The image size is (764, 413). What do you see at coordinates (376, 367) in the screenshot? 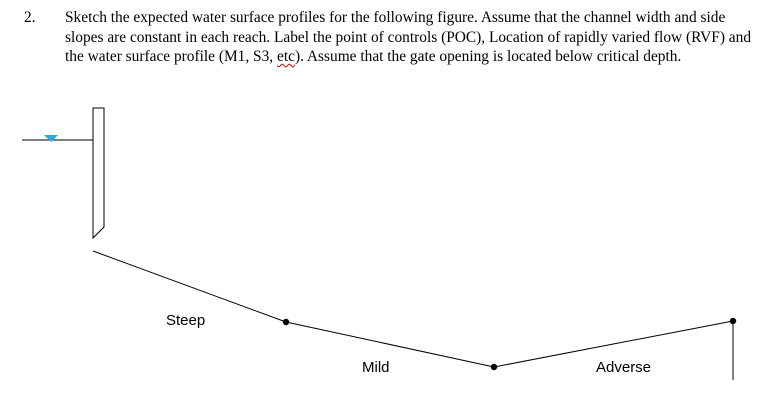
I see `reach-label-mild: Mild` at bounding box center [376, 367].